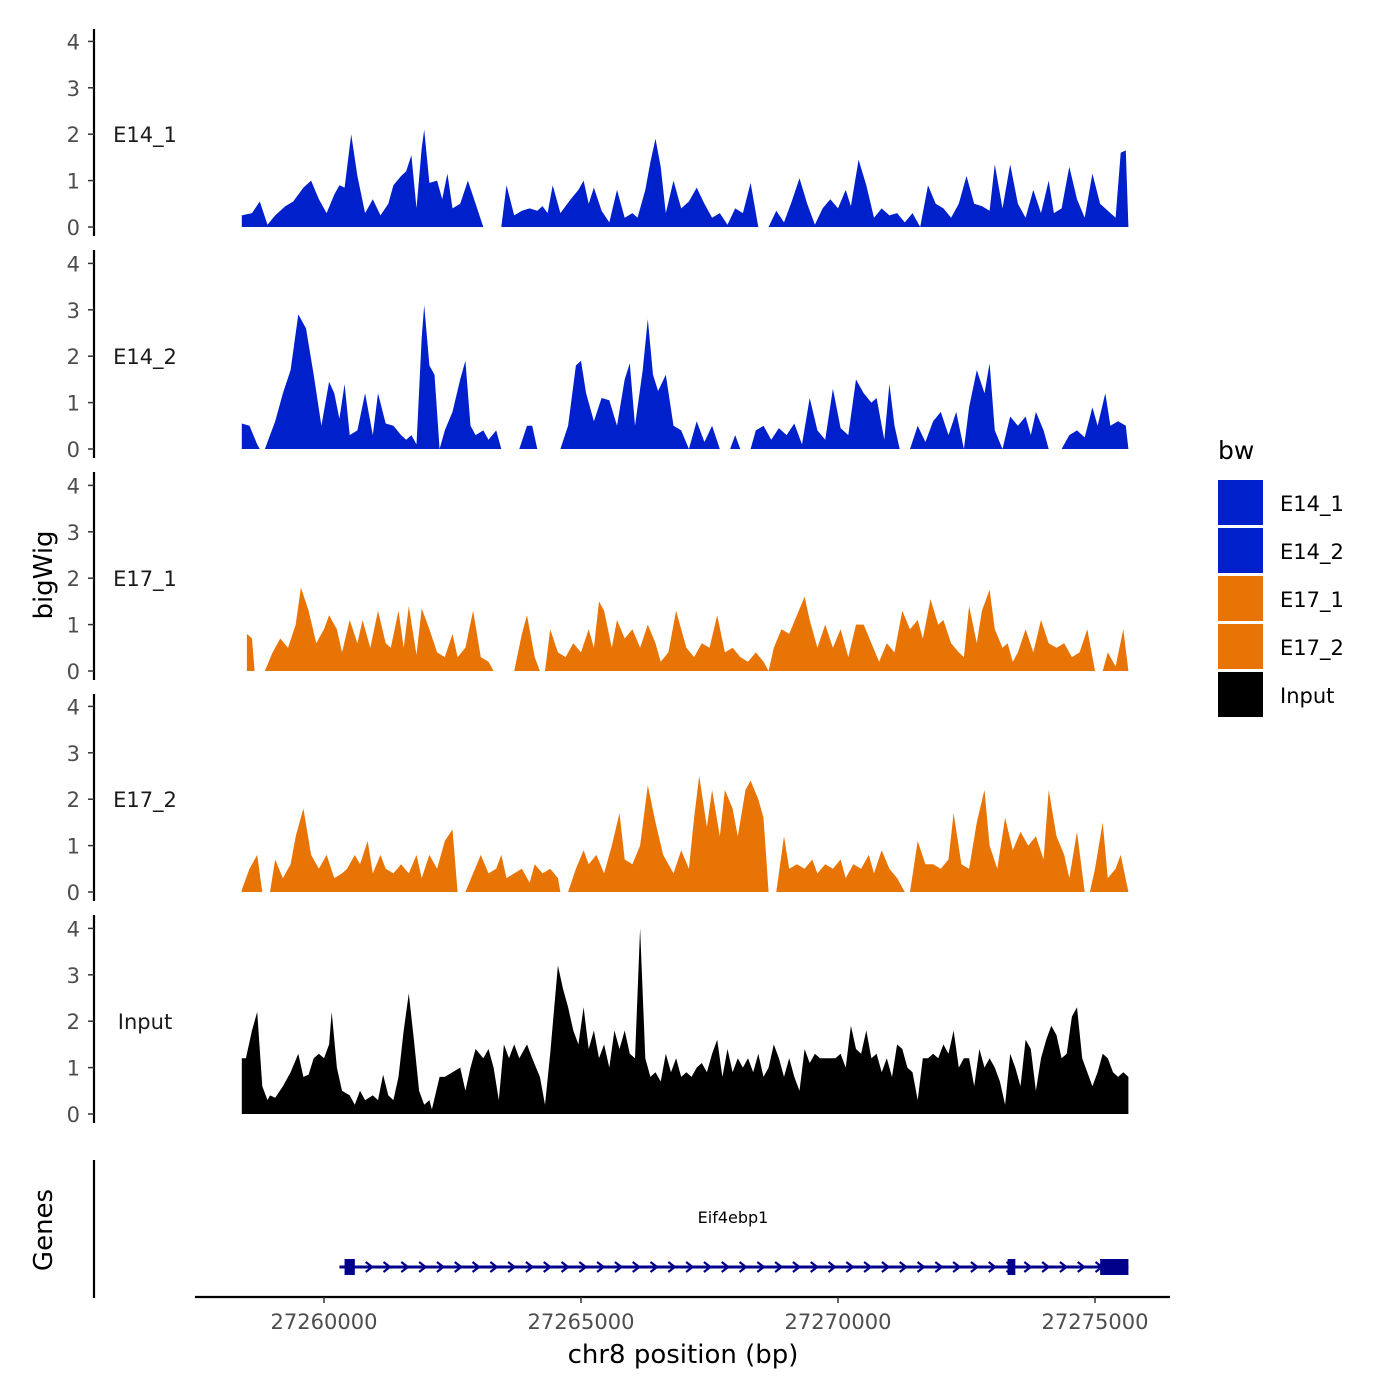  Describe the element at coordinates (1312, 648) in the screenshot. I see `legend-label: E17_2` at that location.